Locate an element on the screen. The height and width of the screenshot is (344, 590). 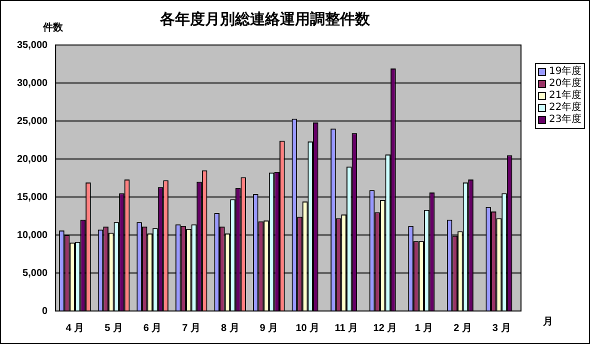
x-tick-label: 1 月 is located at coordinates (424, 328).